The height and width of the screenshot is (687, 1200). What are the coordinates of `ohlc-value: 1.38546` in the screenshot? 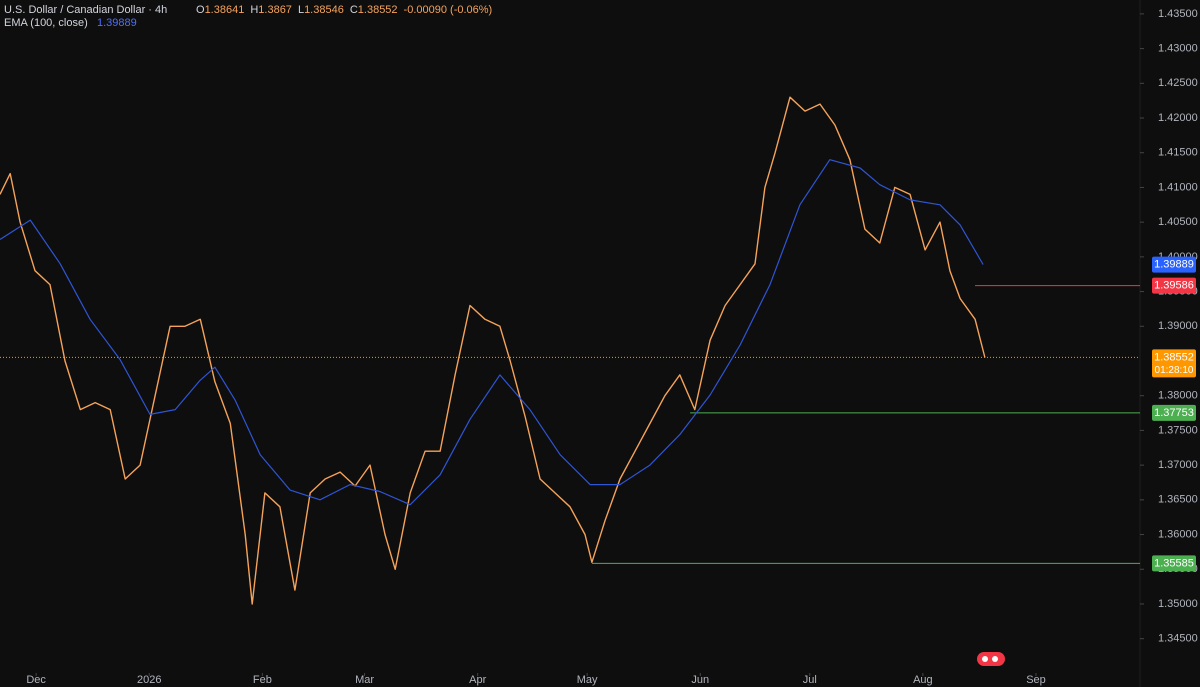 It's located at (324, 10).